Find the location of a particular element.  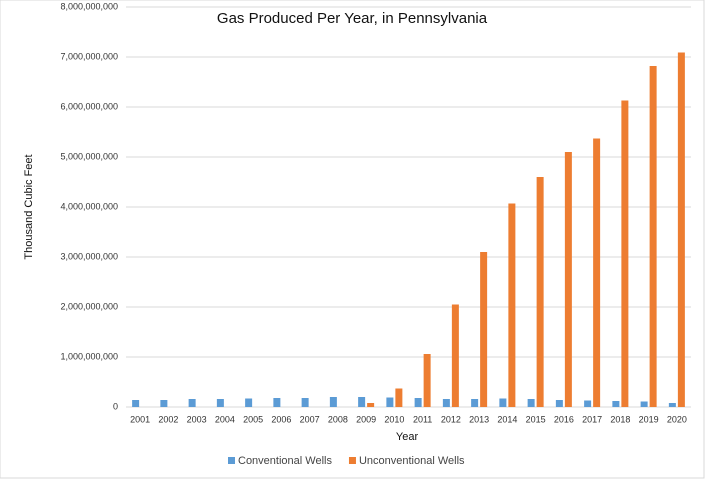

x-tick-label: 2002 is located at coordinates (168, 419).